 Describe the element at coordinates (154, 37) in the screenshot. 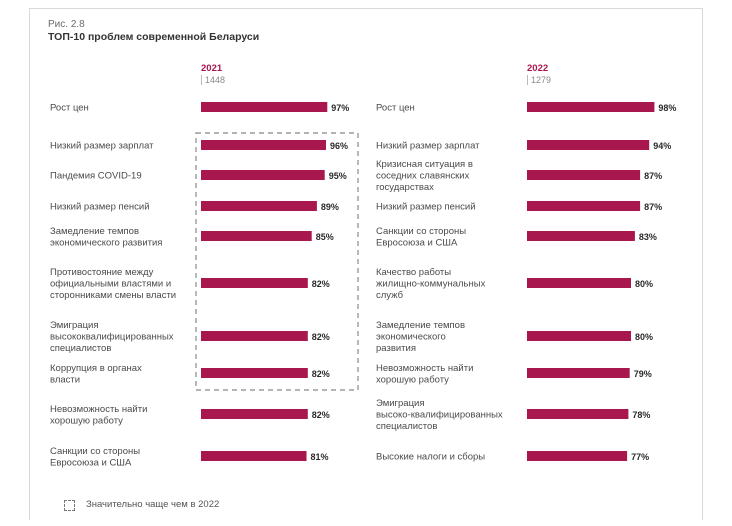

I see `figure-title: ТОП-10 проблем современной Беларуси` at that location.